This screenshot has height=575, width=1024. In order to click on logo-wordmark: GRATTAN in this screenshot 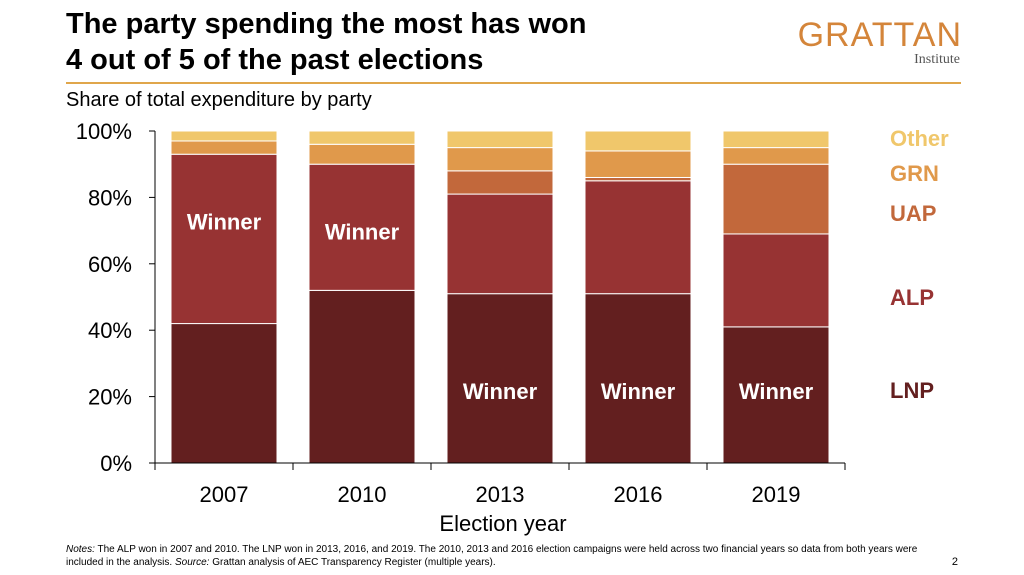, I will do `click(879, 35)`.